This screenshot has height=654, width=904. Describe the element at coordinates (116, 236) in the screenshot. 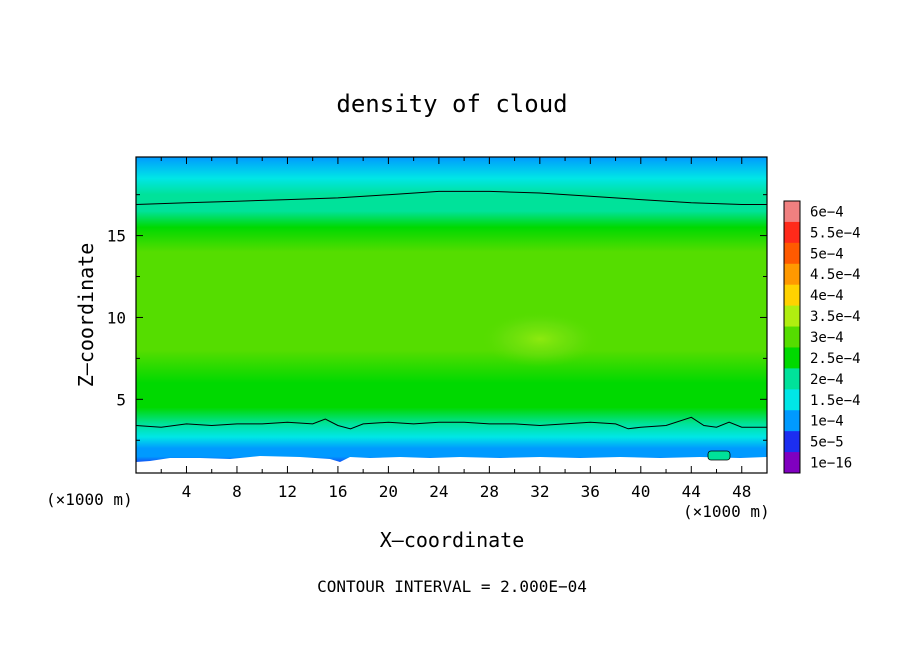

I see `y-tick-label: 15` at that location.